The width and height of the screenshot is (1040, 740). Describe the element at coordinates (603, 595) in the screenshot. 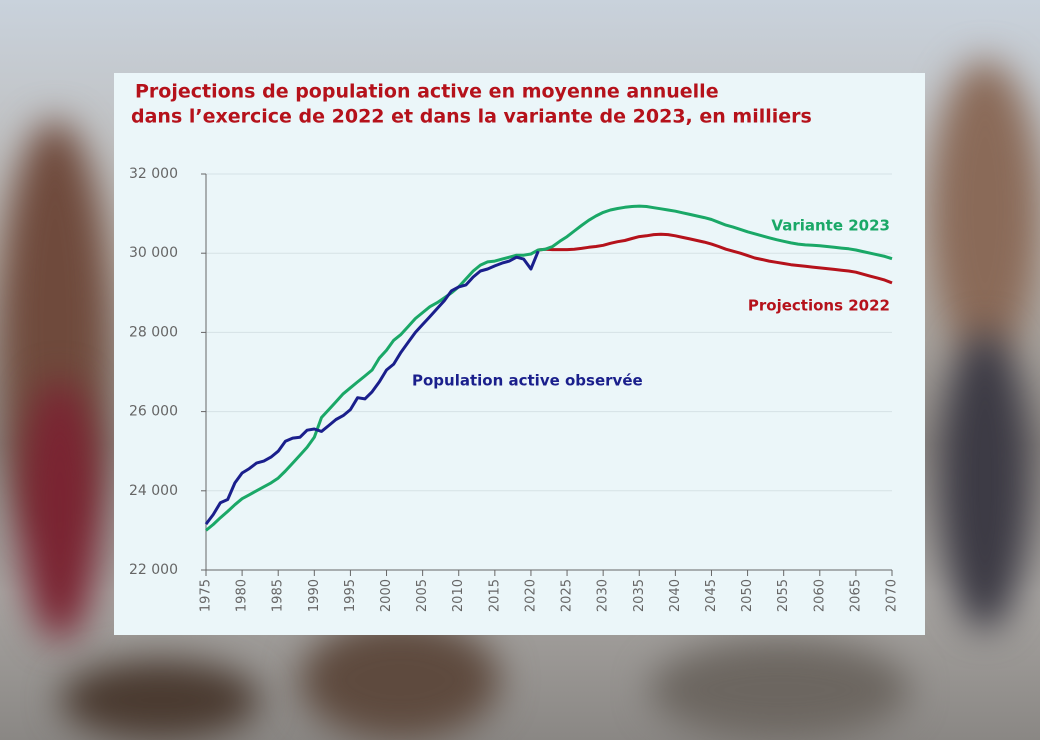

I see `x-tick-label: 2030` at that location.